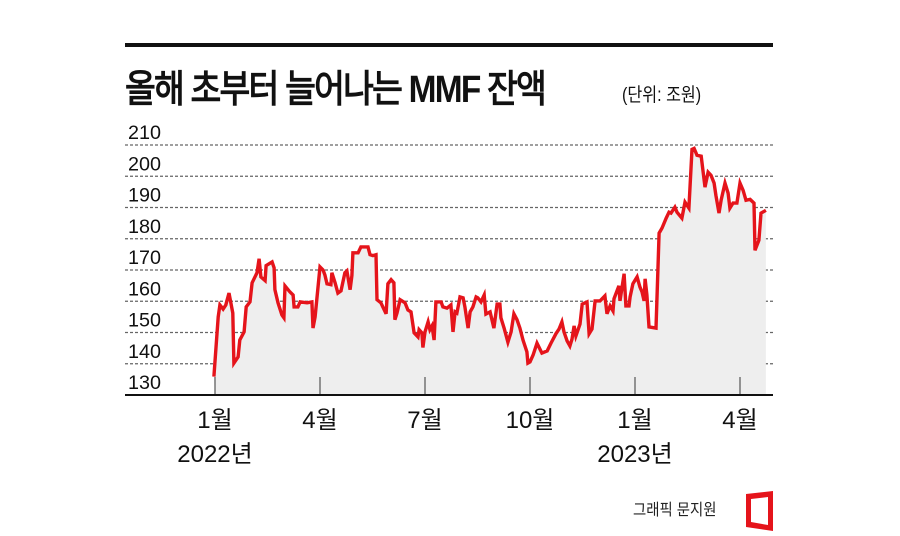 The width and height of the screenshot is (900, 536). I want to click on y-tick-label: 140, so click(144, 352).